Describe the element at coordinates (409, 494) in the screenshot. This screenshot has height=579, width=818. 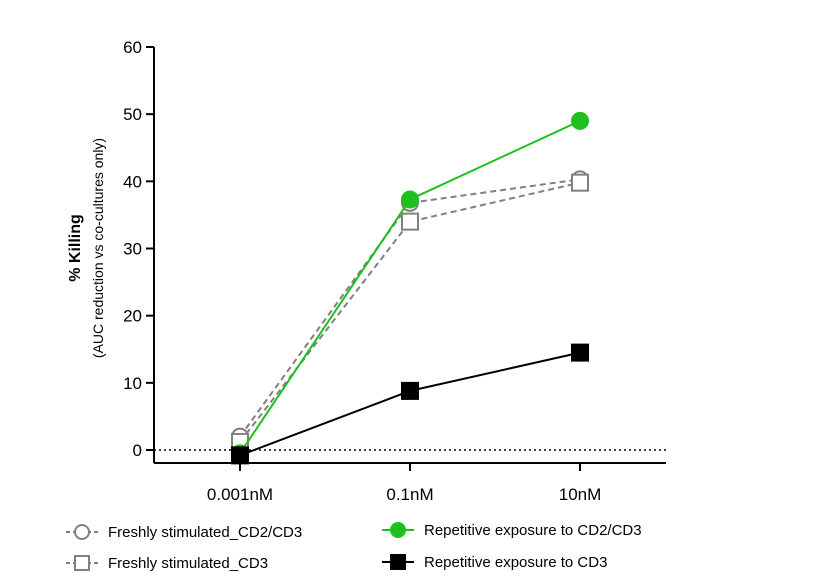
I see `x-tick-label: 0.1nM` at that location.